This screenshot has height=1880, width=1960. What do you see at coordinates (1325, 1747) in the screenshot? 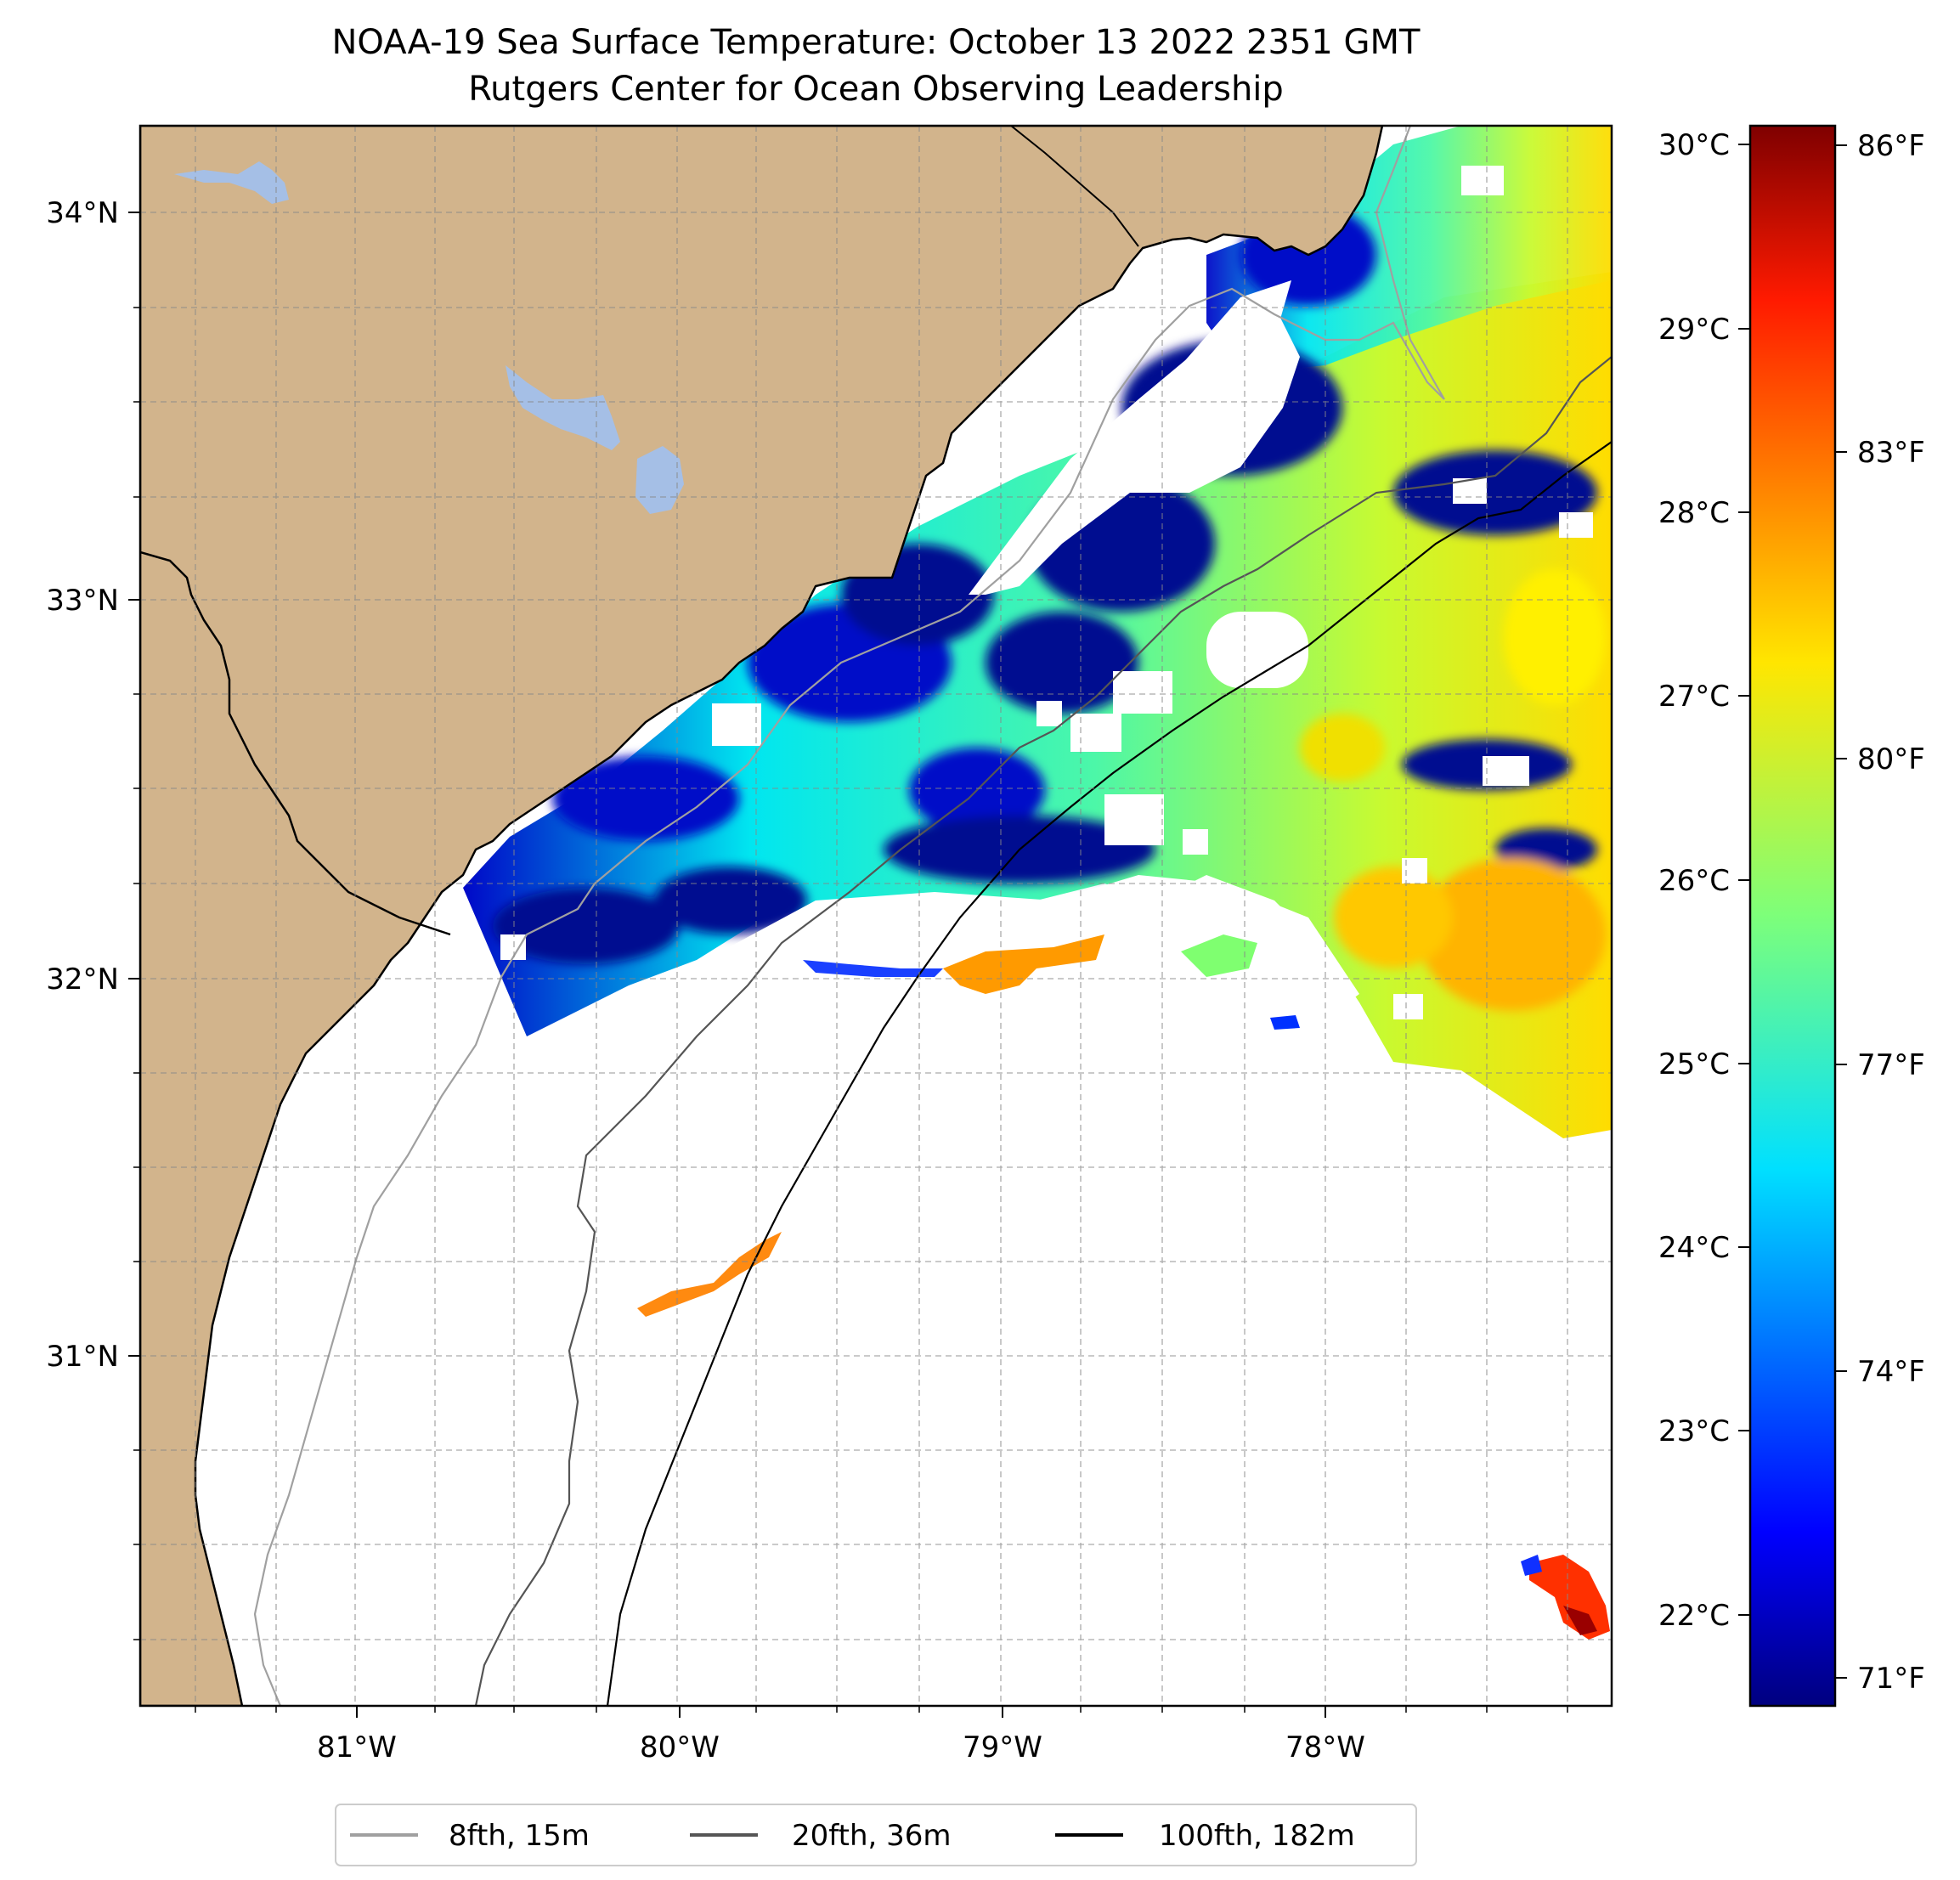
I see `lon-tick-label: 78°W` at bounding box center [1325, 1747].